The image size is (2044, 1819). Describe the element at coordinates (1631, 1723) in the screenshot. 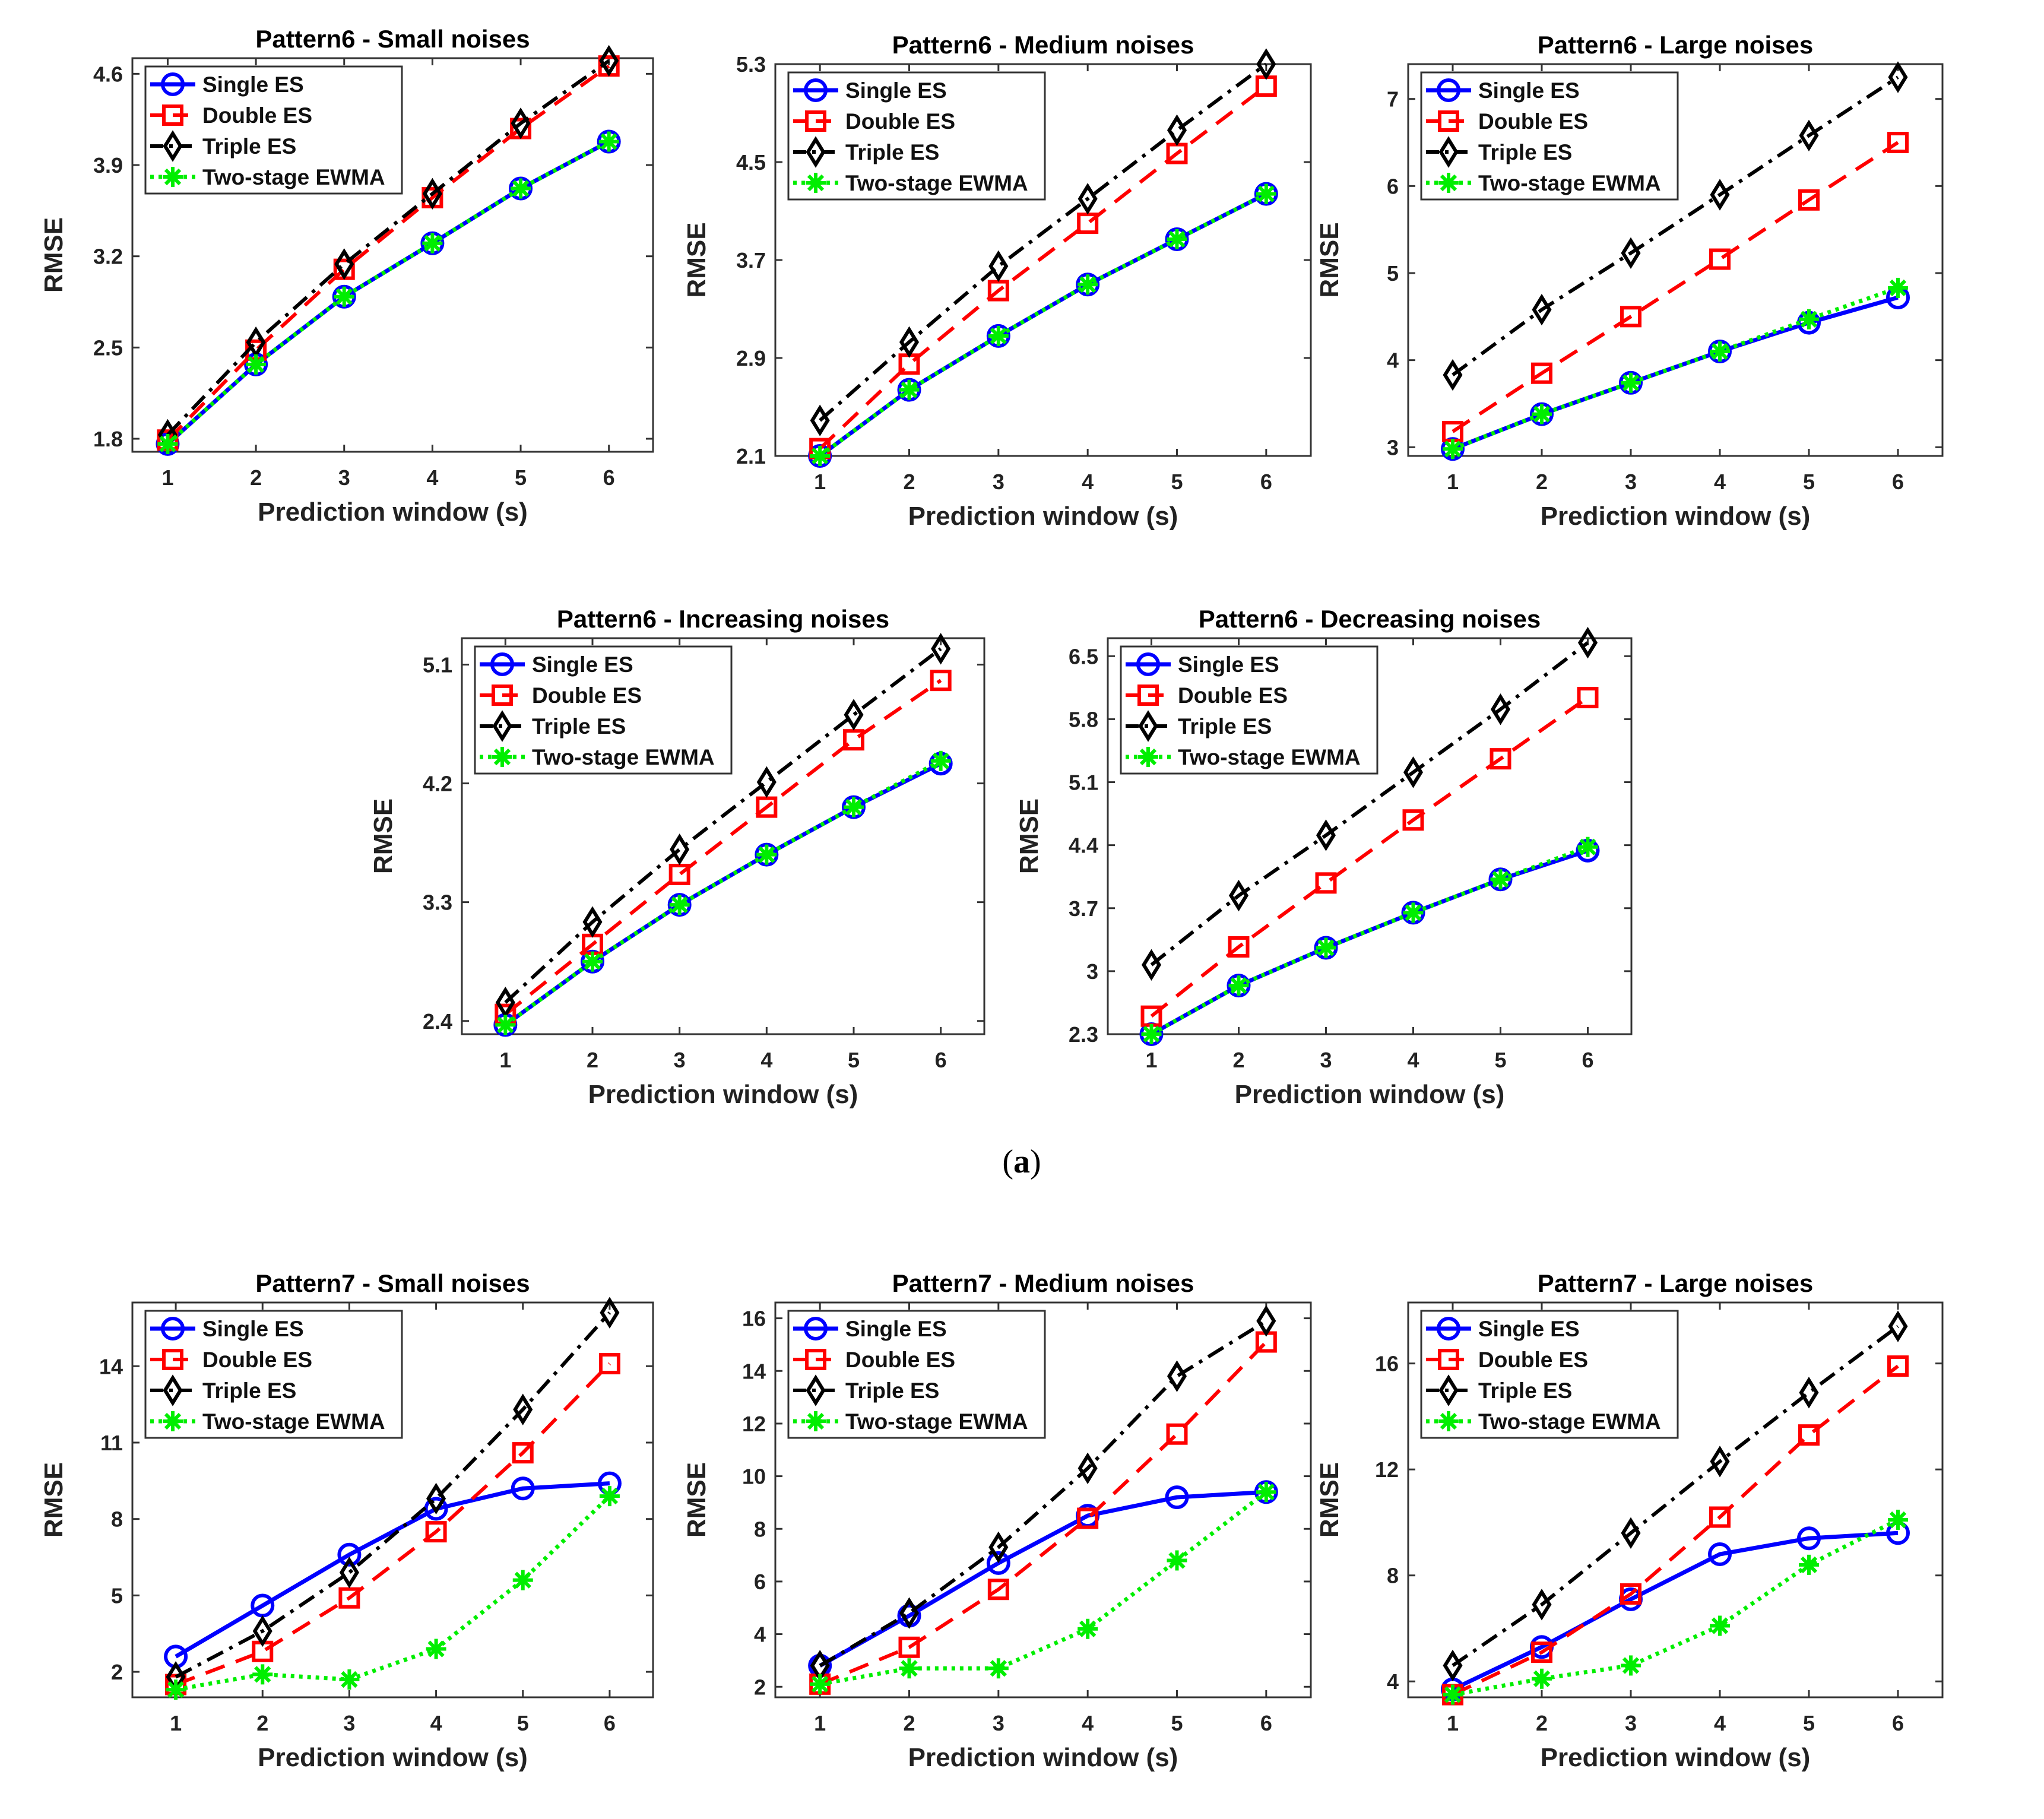

I see `x-tick-label: 3` at that location.